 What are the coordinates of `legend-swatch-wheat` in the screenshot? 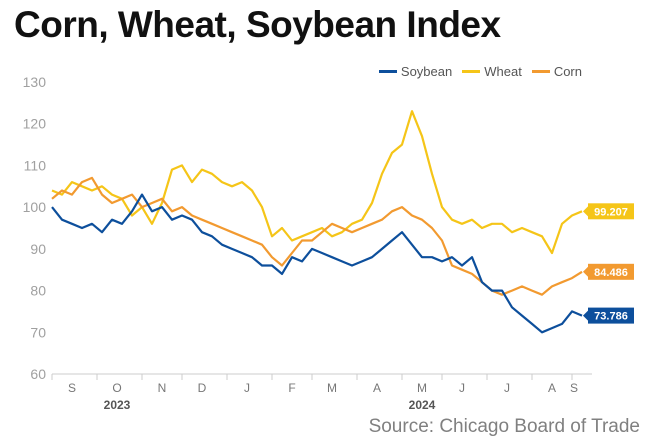 It's located at (471, 71).